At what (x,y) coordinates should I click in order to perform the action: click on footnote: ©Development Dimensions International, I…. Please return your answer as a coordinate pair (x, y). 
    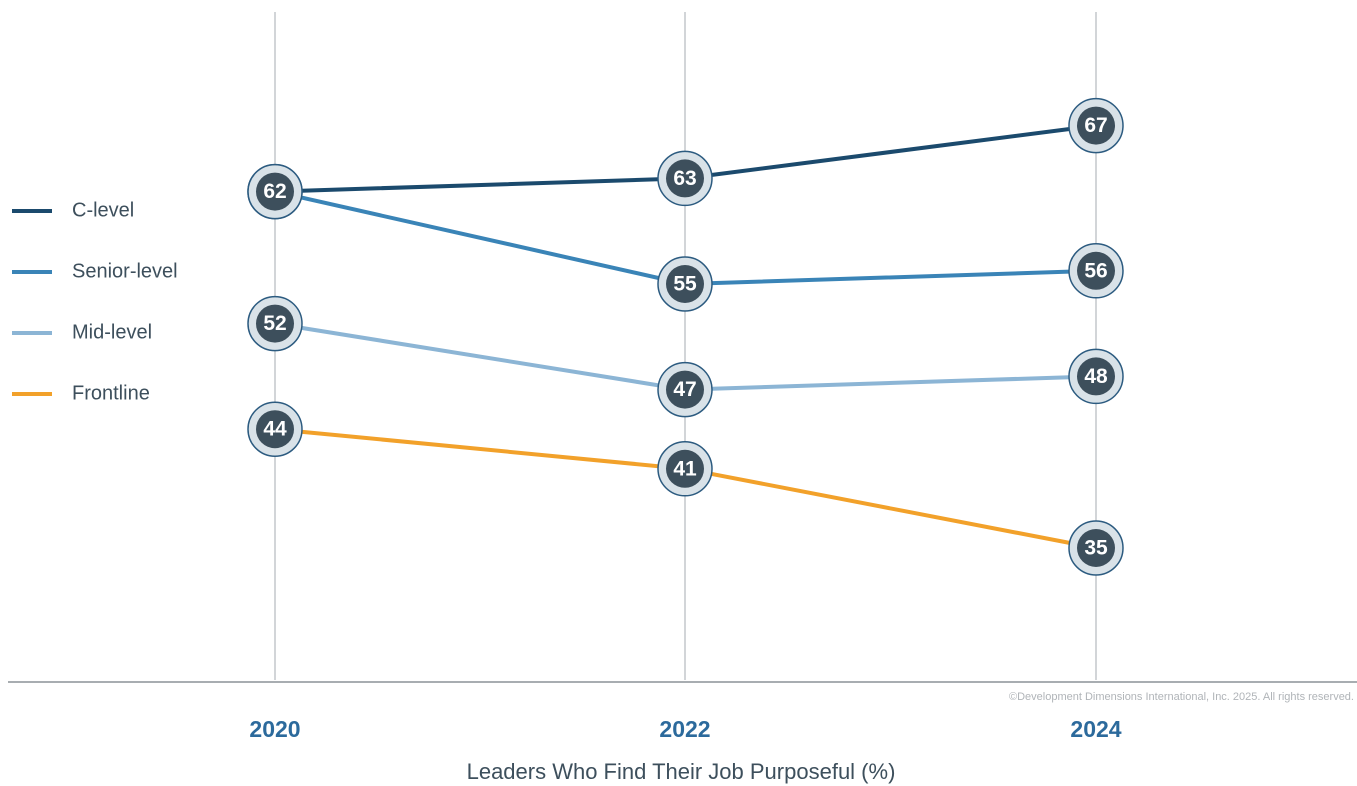
    Looking at the image, I should click on (1181, 697).